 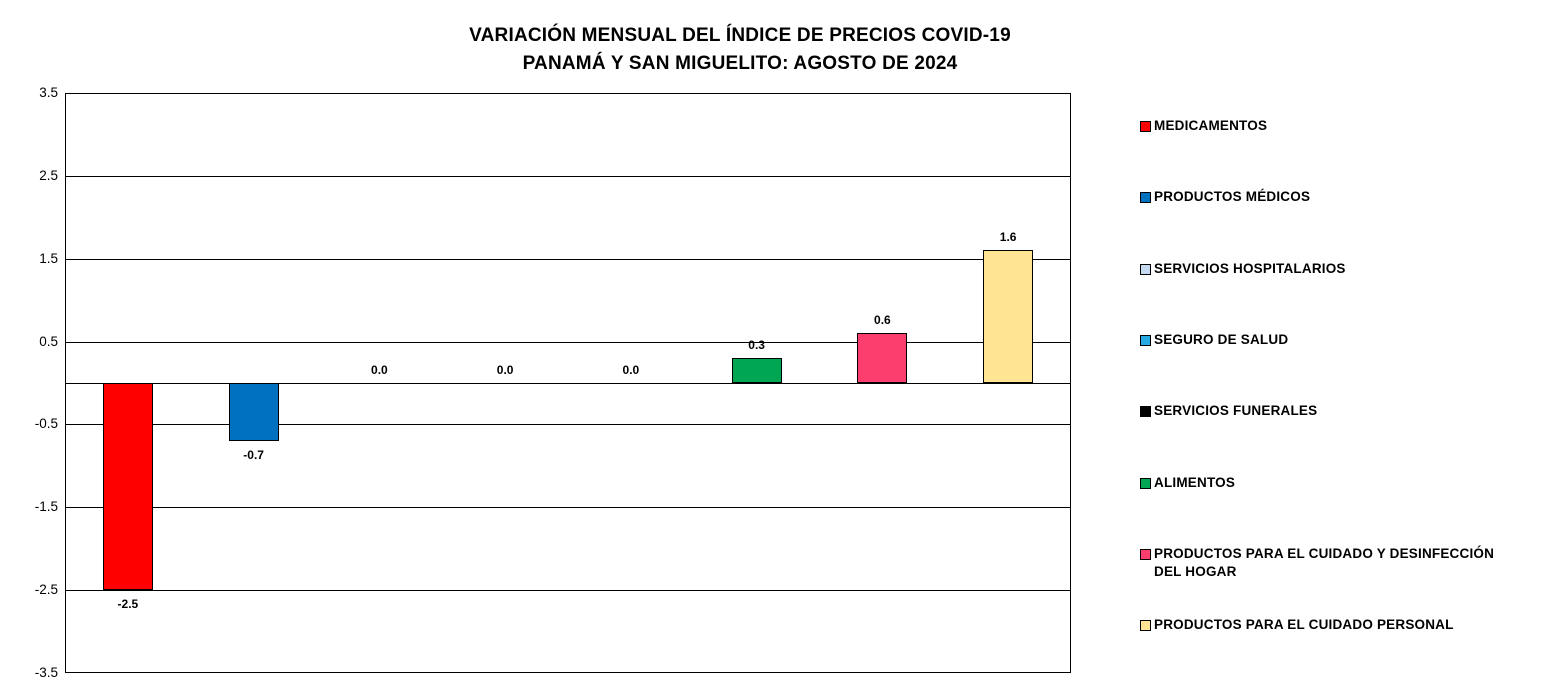 I want to click on y-axis-tick-label: 2.5, so click(x=48, y=175).